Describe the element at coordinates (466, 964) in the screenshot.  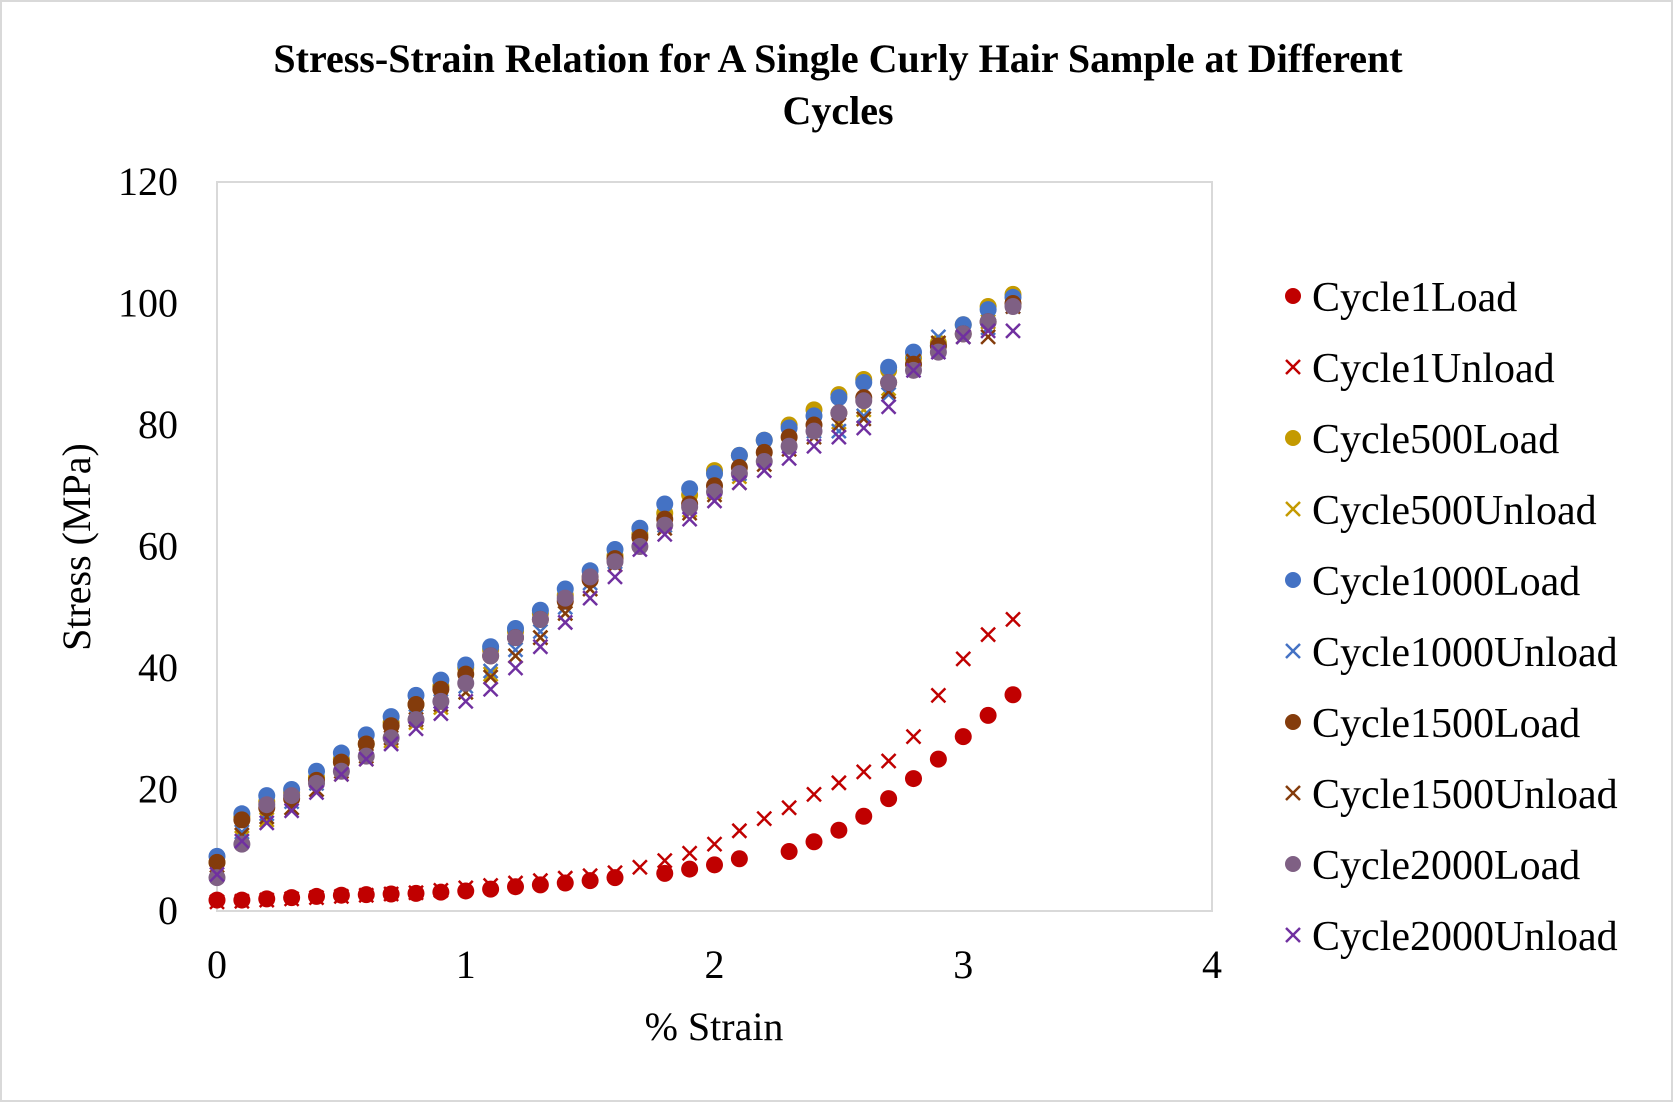
I see `x-tick-label: 1` at that location.